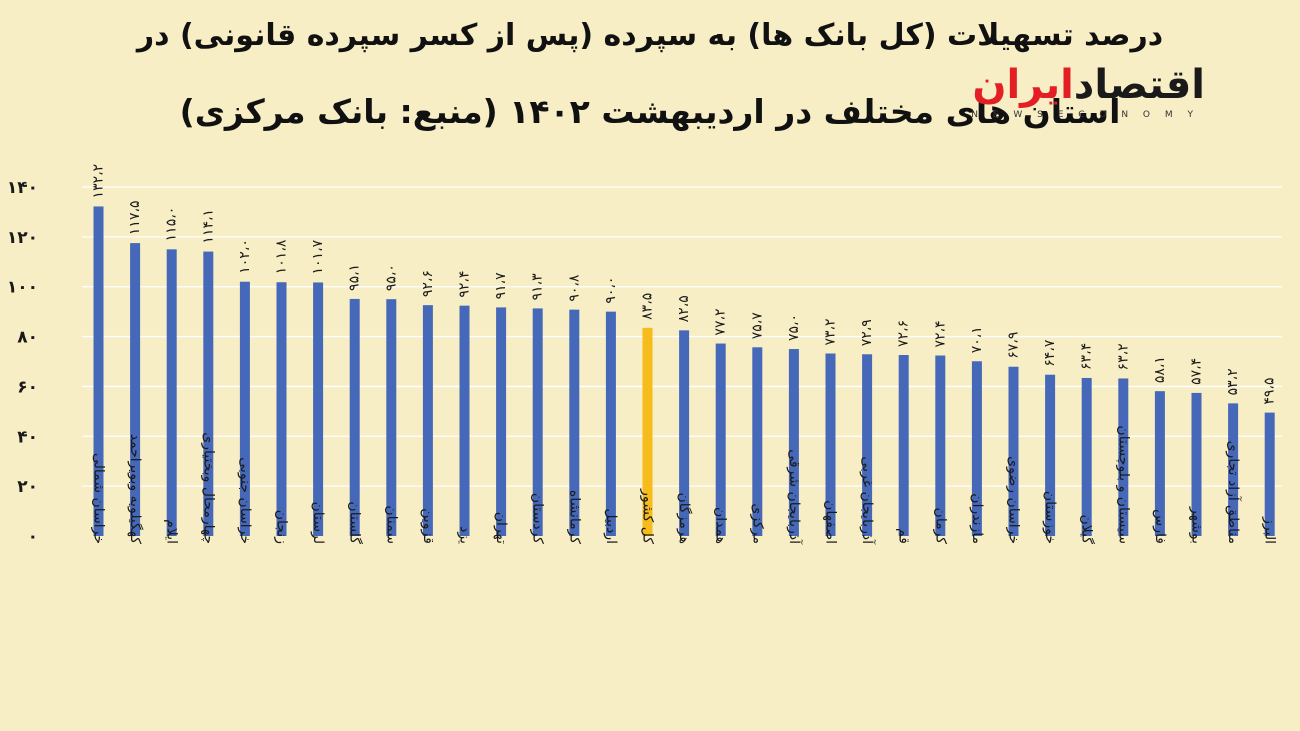 This screenshot has height=731, width=1300. Describe the element at coordinates (940, 333) in the screenshot. I see `data-label: ۷۲،۴` at that location.